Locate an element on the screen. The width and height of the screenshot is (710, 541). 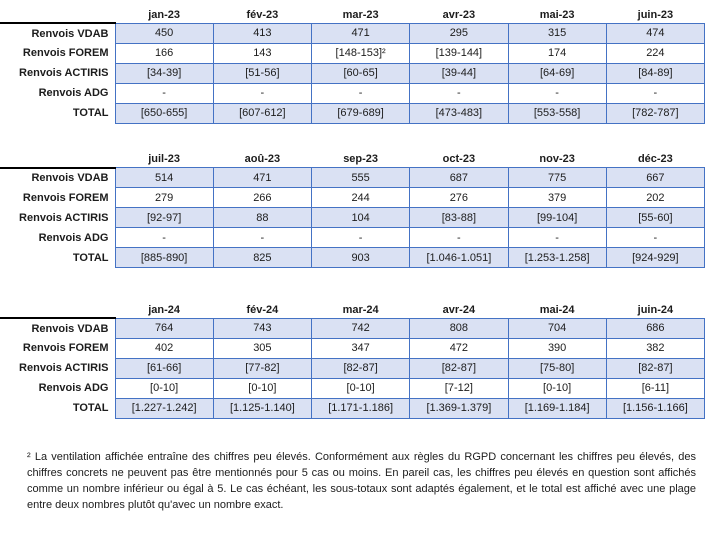
data-cell: 224 is located at coordinates (655, 53).